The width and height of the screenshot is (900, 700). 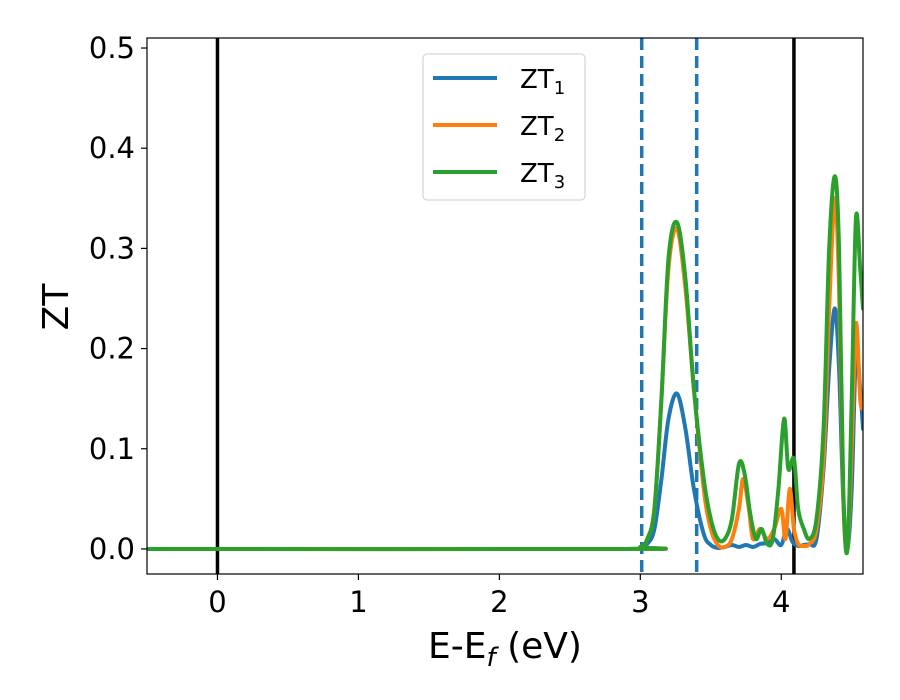 What do you see at coordinates (542, 129) in the screenshot?
I see `legend-label-zt2: ZT2` at bounding box center [542, 129].